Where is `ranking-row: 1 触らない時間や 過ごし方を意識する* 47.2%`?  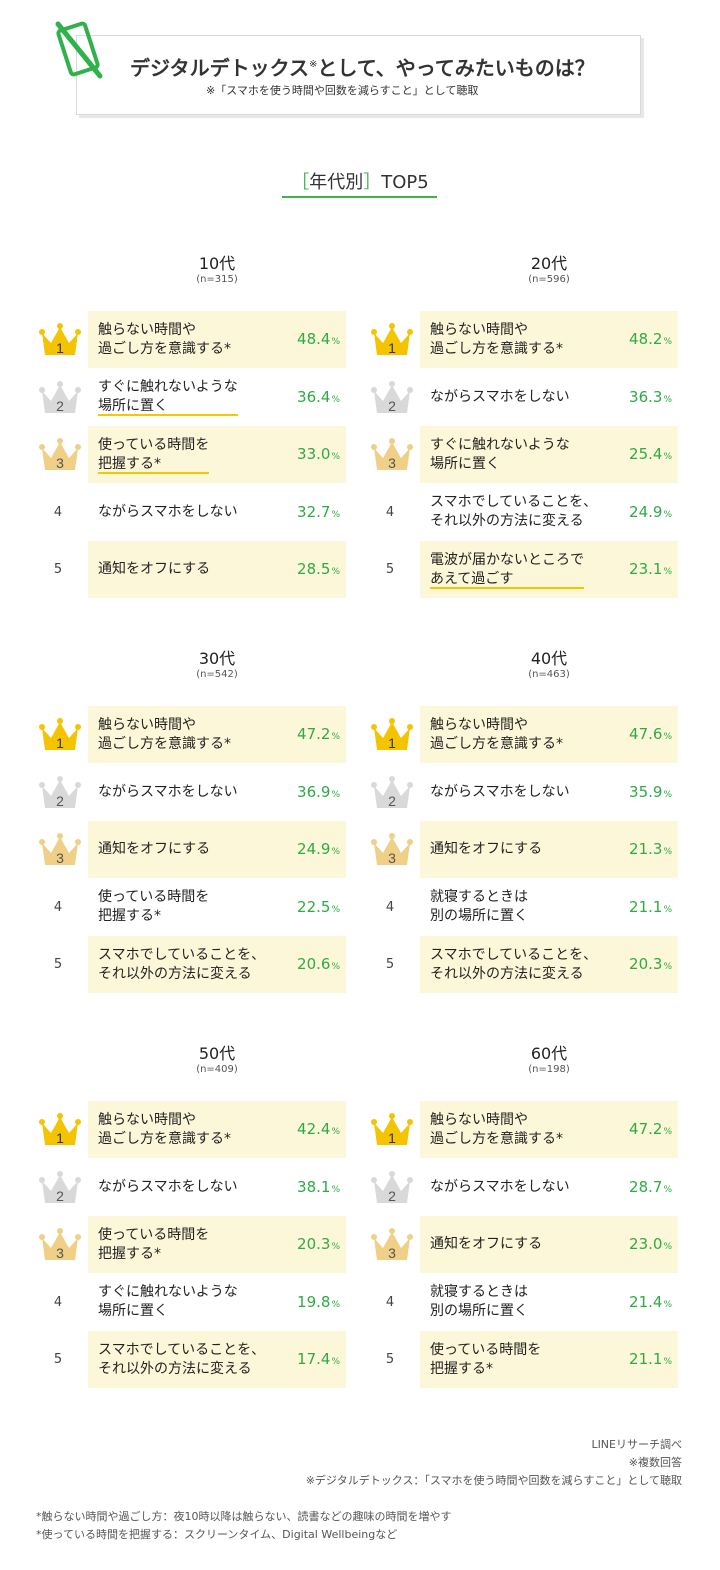 ranking-row: 1 触らない時間や 過ごし方を意識する* 47.2% is located at coordinates (191, 734).